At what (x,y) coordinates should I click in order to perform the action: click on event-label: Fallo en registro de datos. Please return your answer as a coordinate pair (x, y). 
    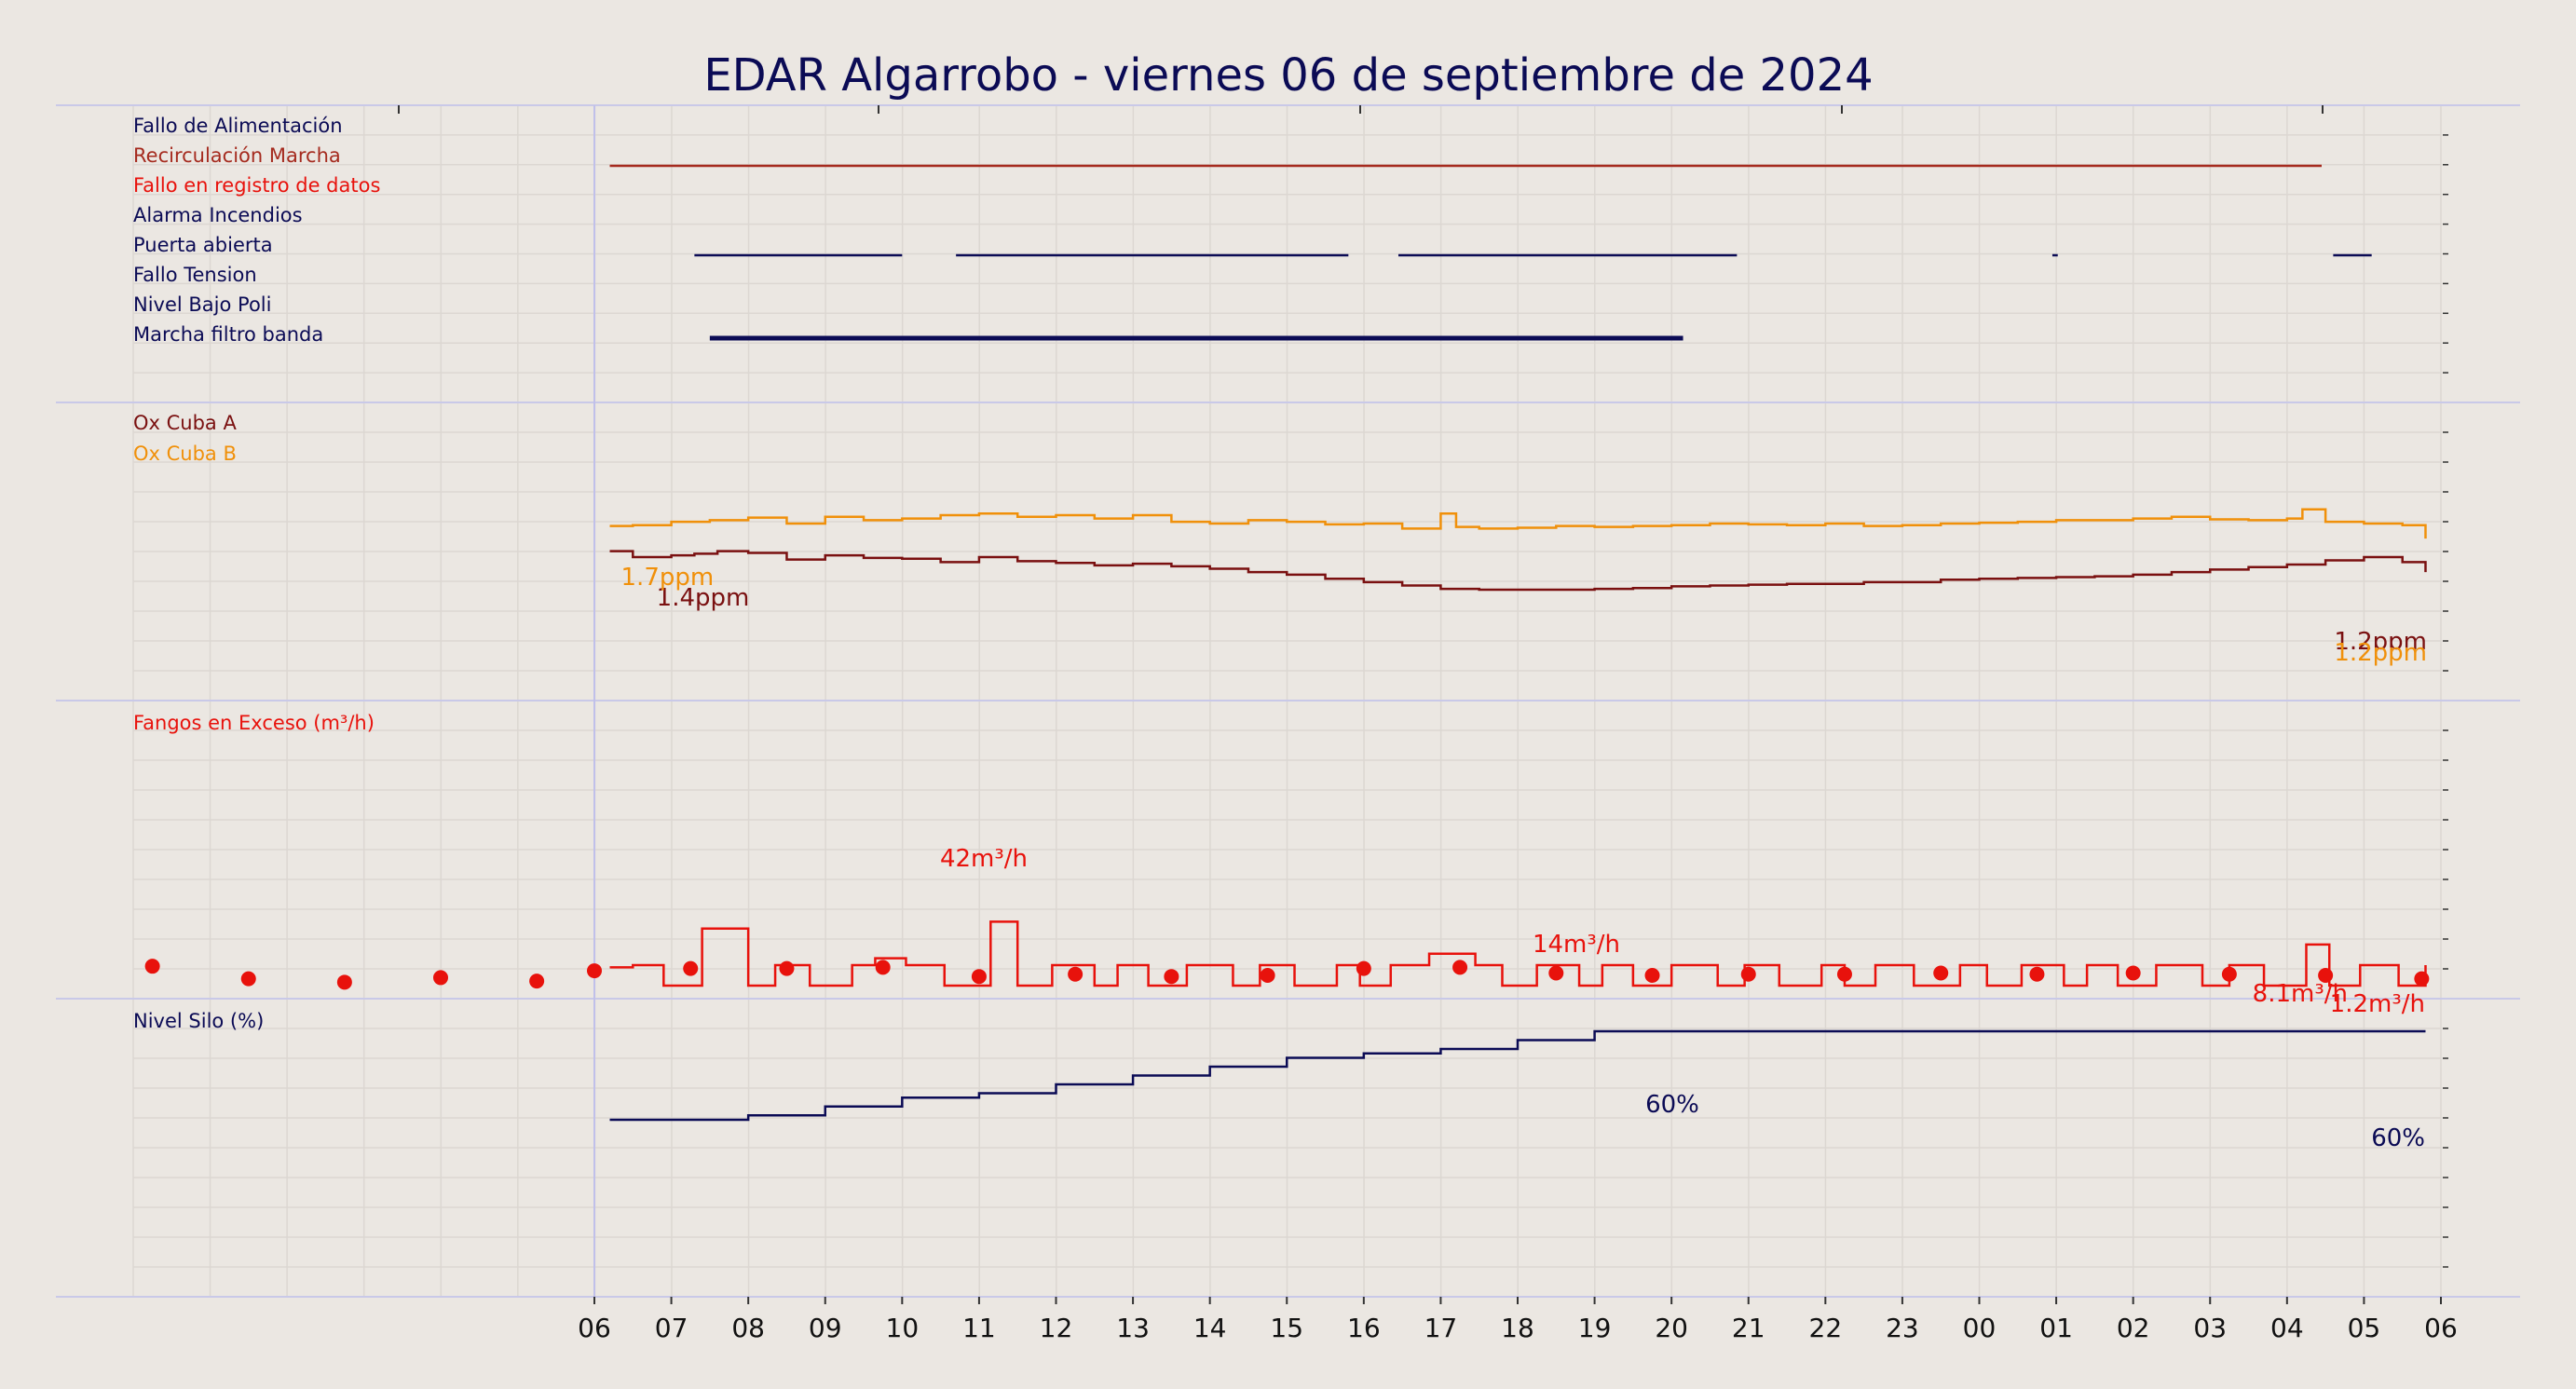
    Looking at the image, I should click on (256, 185).